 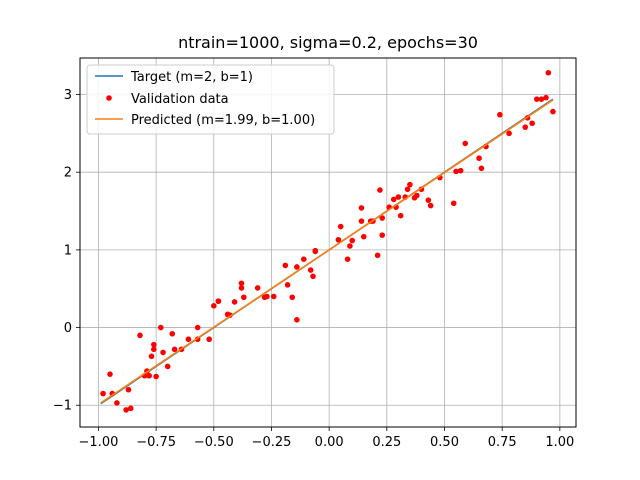 I want to click on legend-label-validation: Validation data, so click(x=180, y=99).